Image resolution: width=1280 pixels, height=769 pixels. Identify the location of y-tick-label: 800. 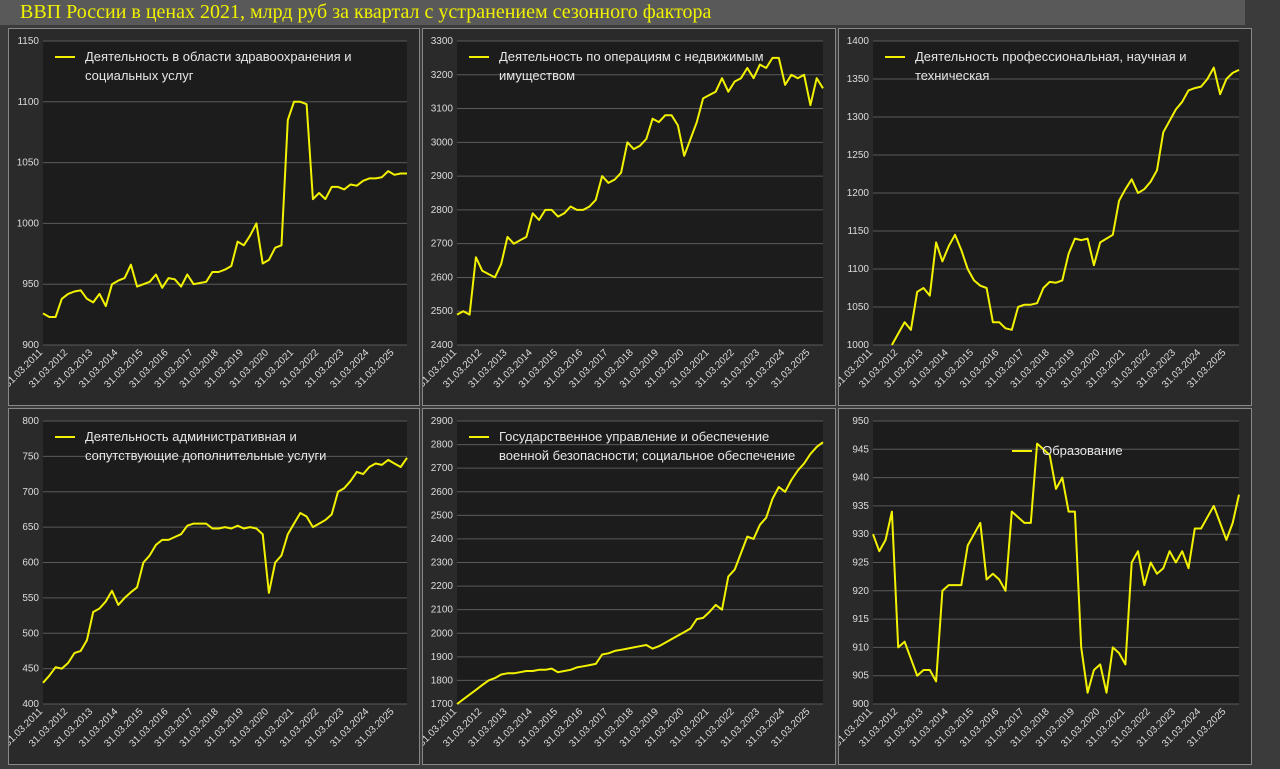
(30, 421).